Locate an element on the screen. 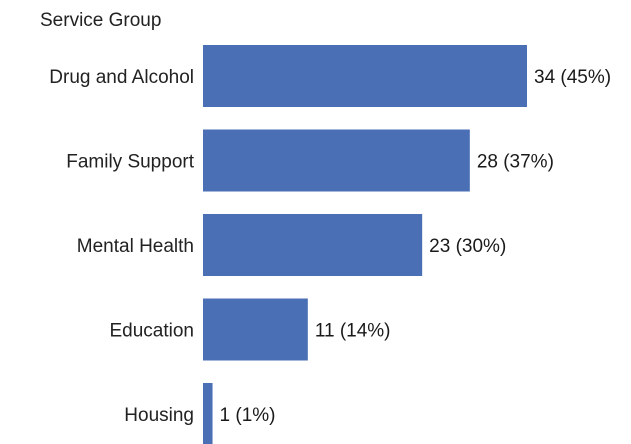 The width and height of the screenshot is (631, 444). category-label: Housing is located at coordinates (159, 415).